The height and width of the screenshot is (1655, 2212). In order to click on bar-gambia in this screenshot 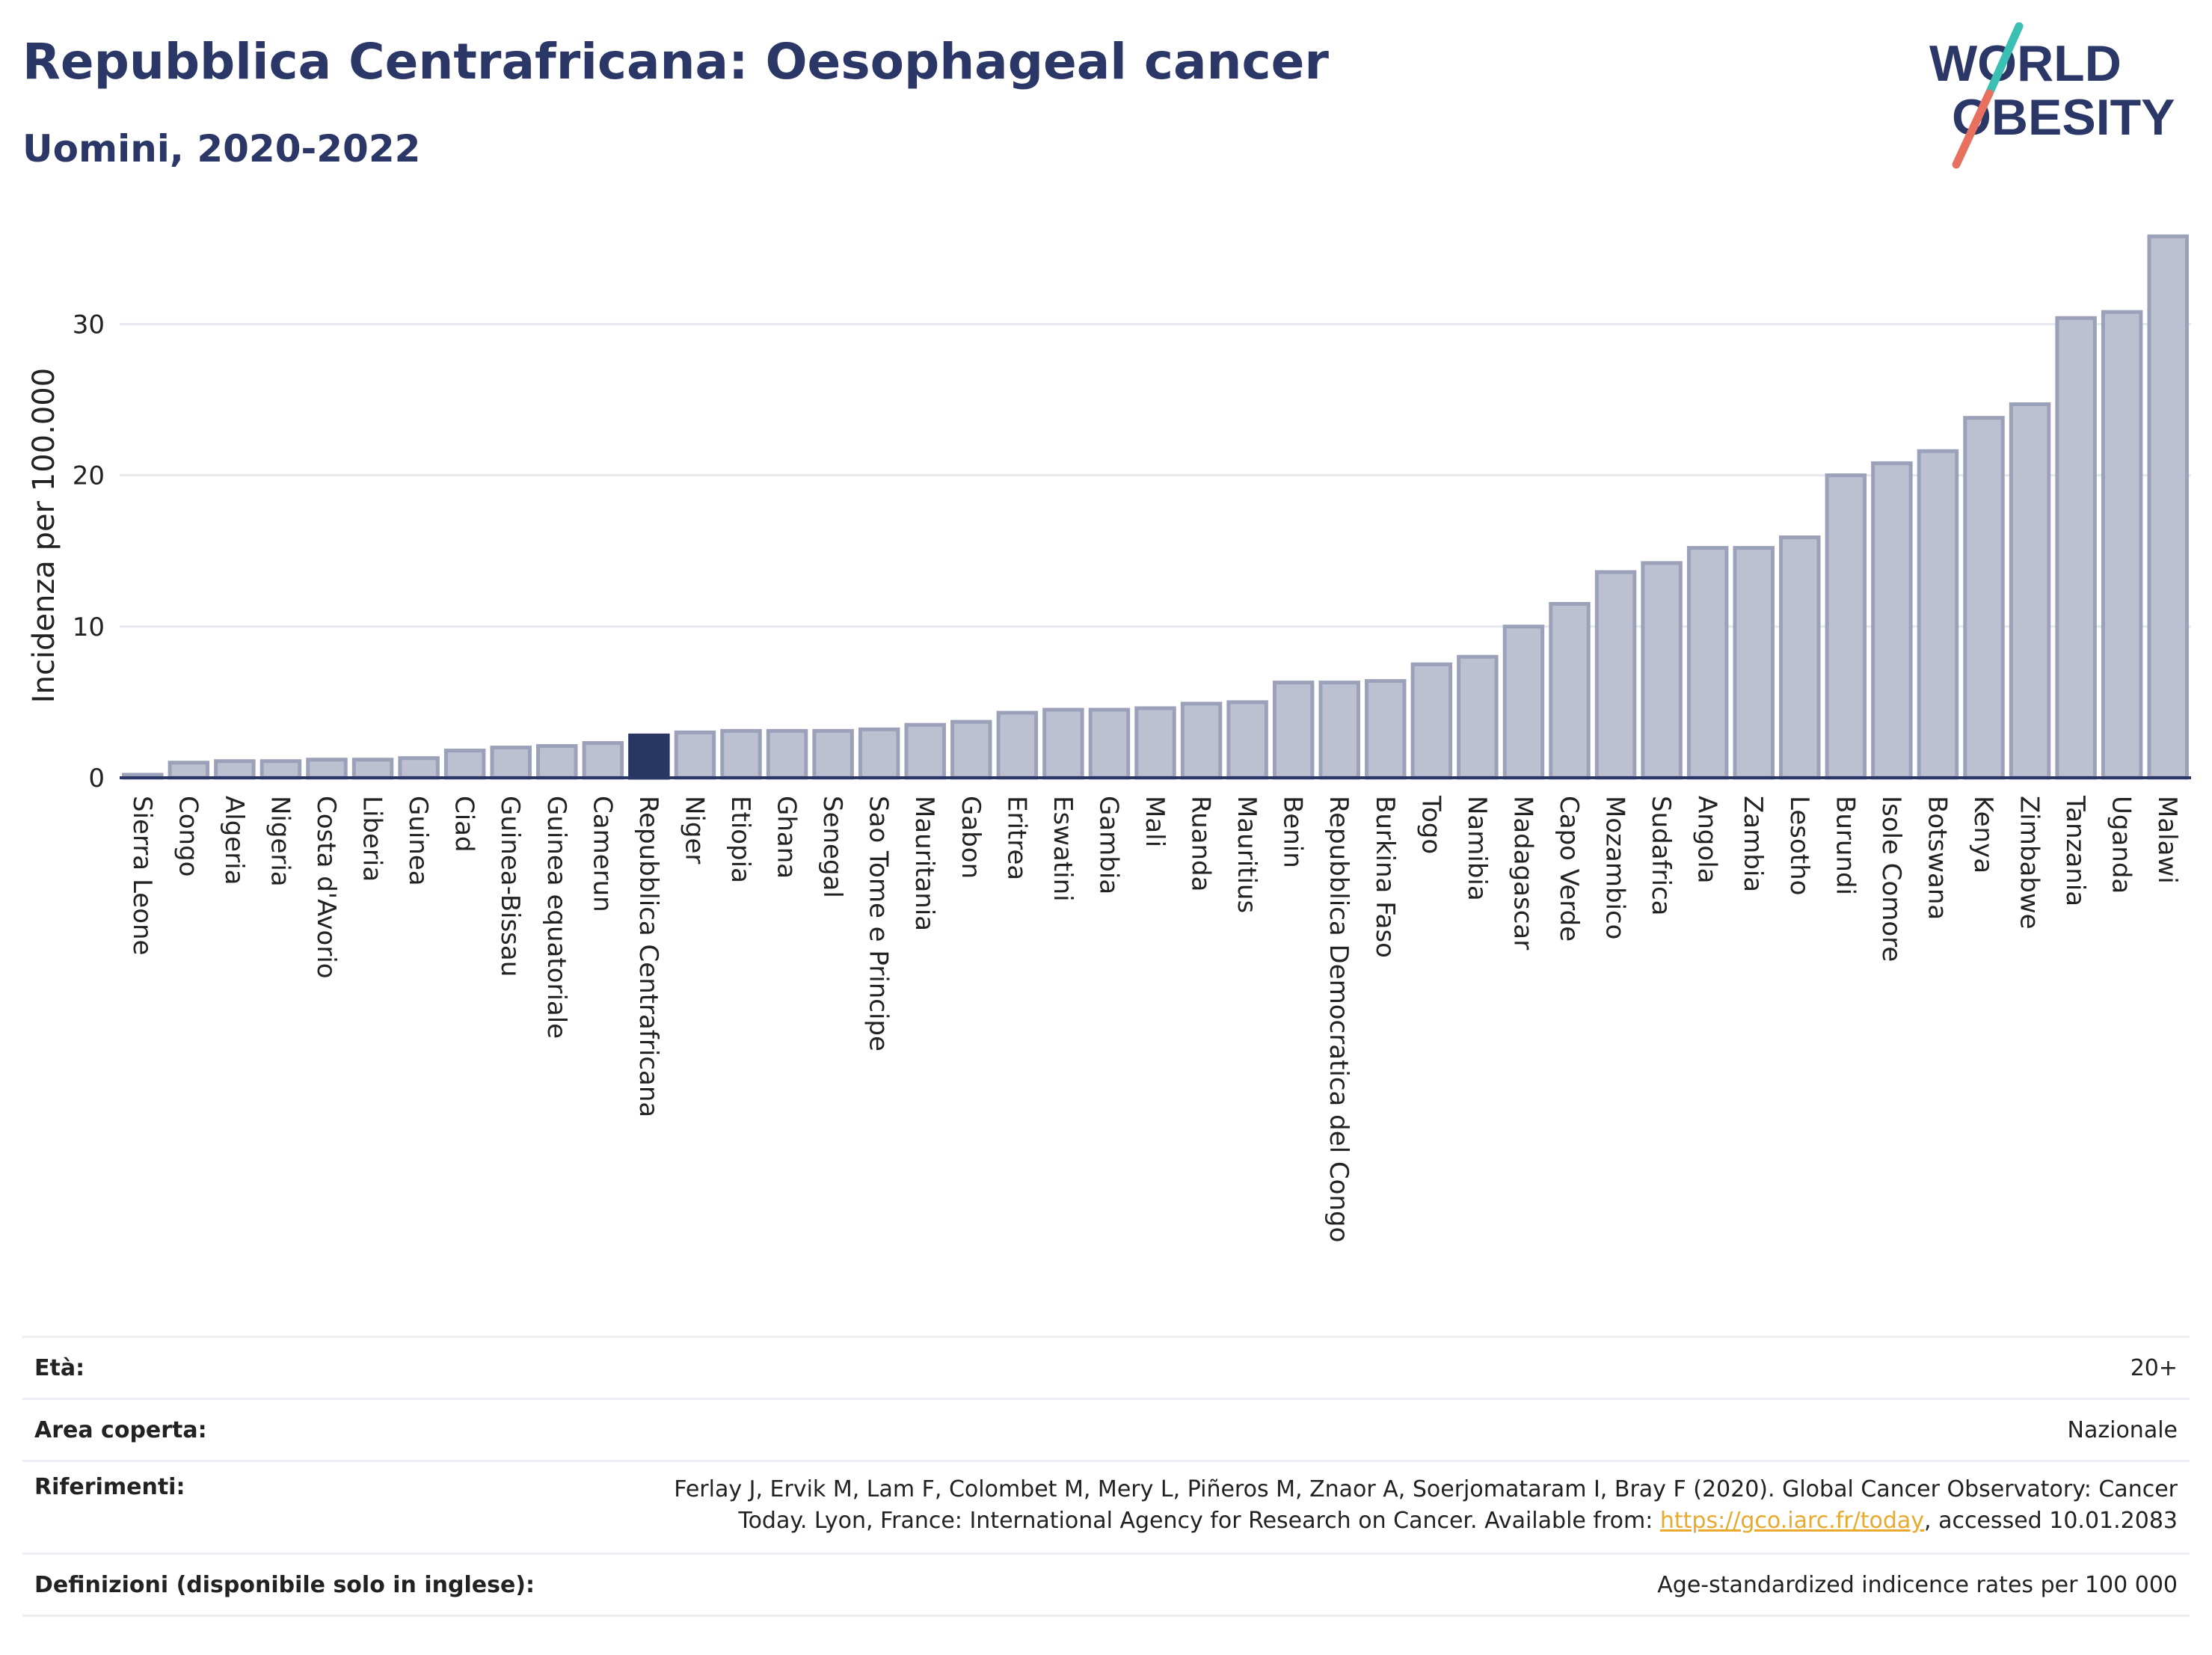, I will do `click(1109, 743)`.